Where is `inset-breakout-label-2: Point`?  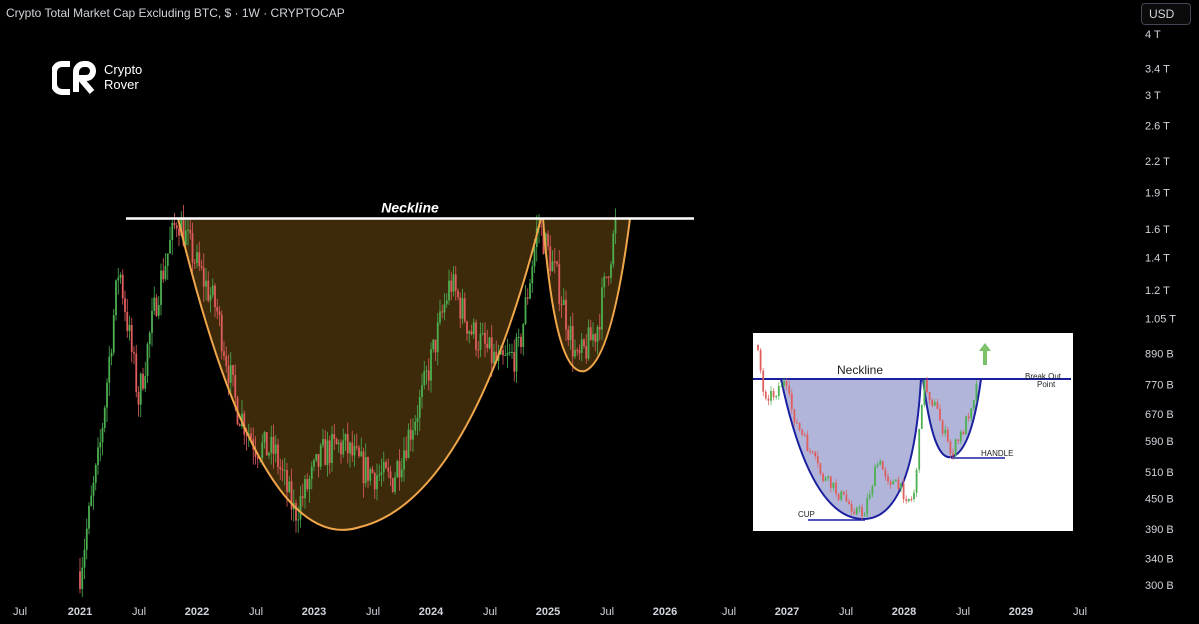
inset-breakout-label-2: Point is located at coordinates (1046, 384).